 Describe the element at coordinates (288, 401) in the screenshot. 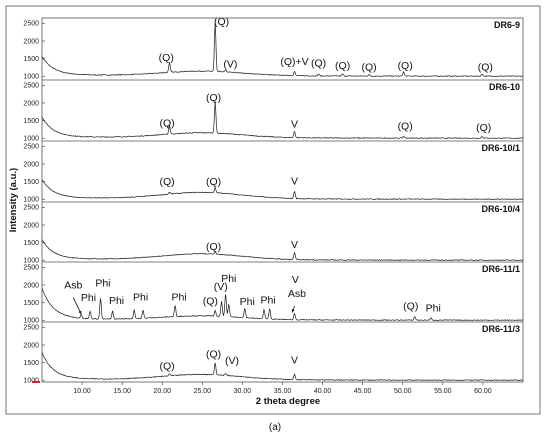

I see `x-axis-label: 2 theta degree` at that location.